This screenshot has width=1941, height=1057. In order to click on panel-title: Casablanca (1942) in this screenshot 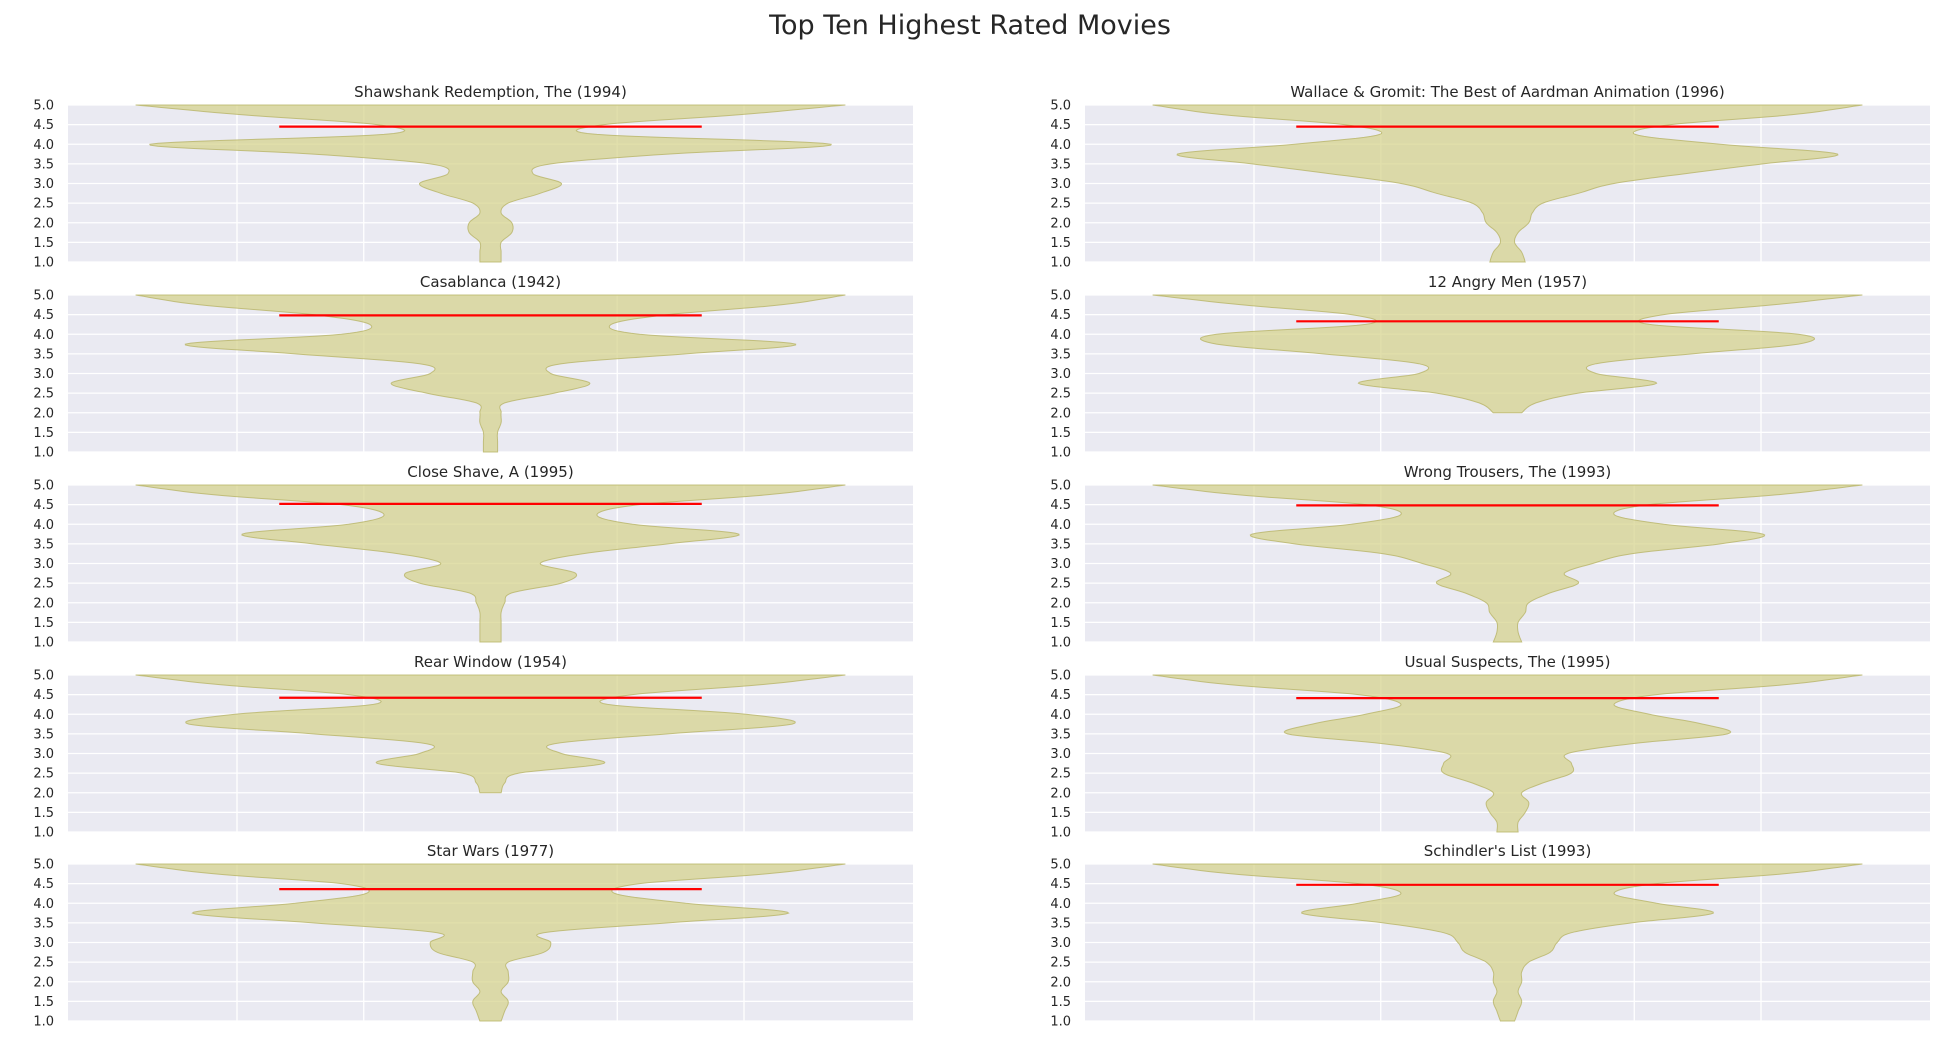, I will do `click(490, 282)`.